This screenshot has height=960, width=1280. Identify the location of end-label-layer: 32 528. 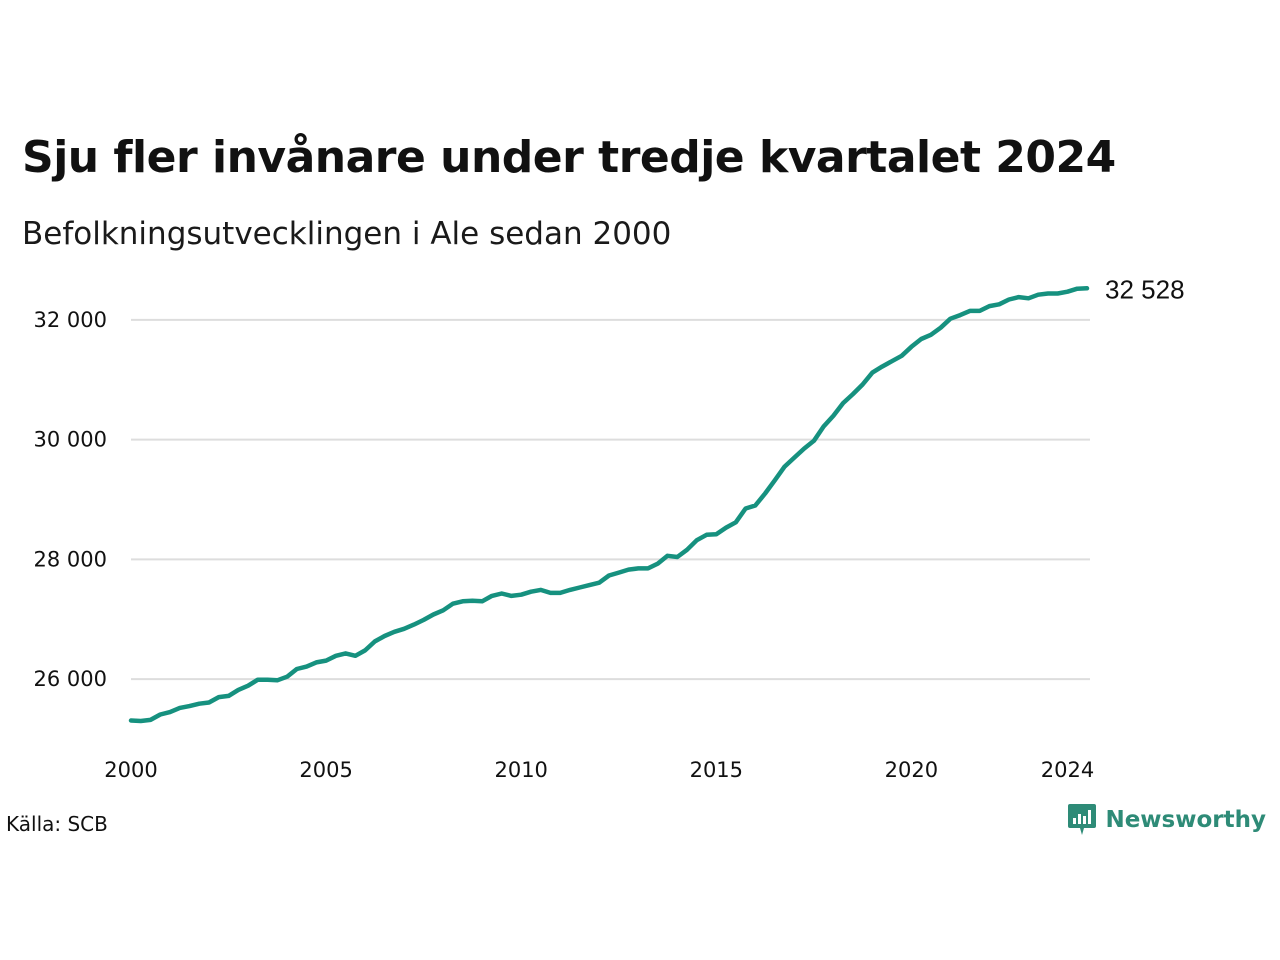
(1145, 289).